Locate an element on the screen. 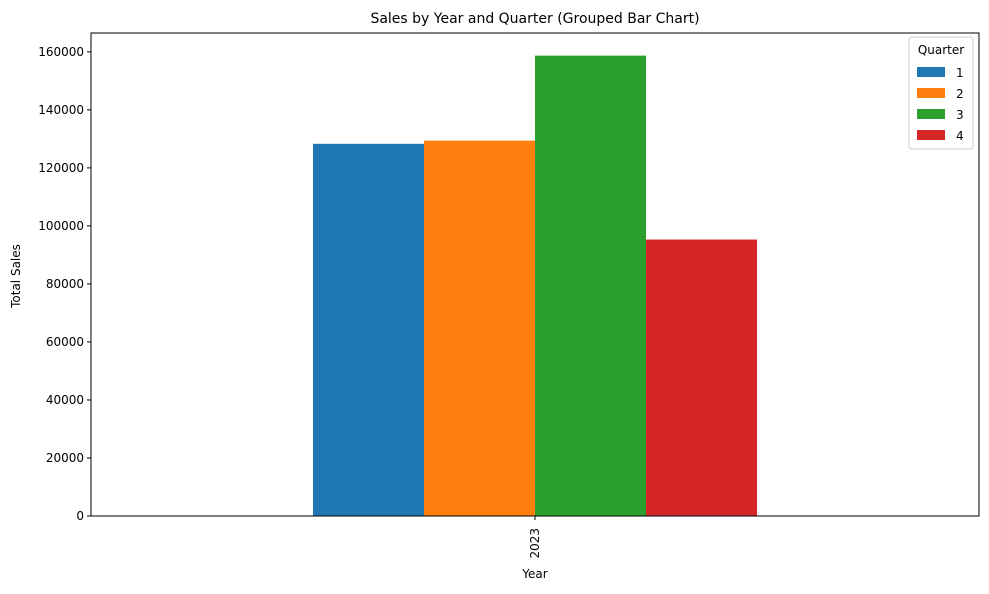  legend: Quarter 1 2 3 4 is located at coordinates (941, 93).